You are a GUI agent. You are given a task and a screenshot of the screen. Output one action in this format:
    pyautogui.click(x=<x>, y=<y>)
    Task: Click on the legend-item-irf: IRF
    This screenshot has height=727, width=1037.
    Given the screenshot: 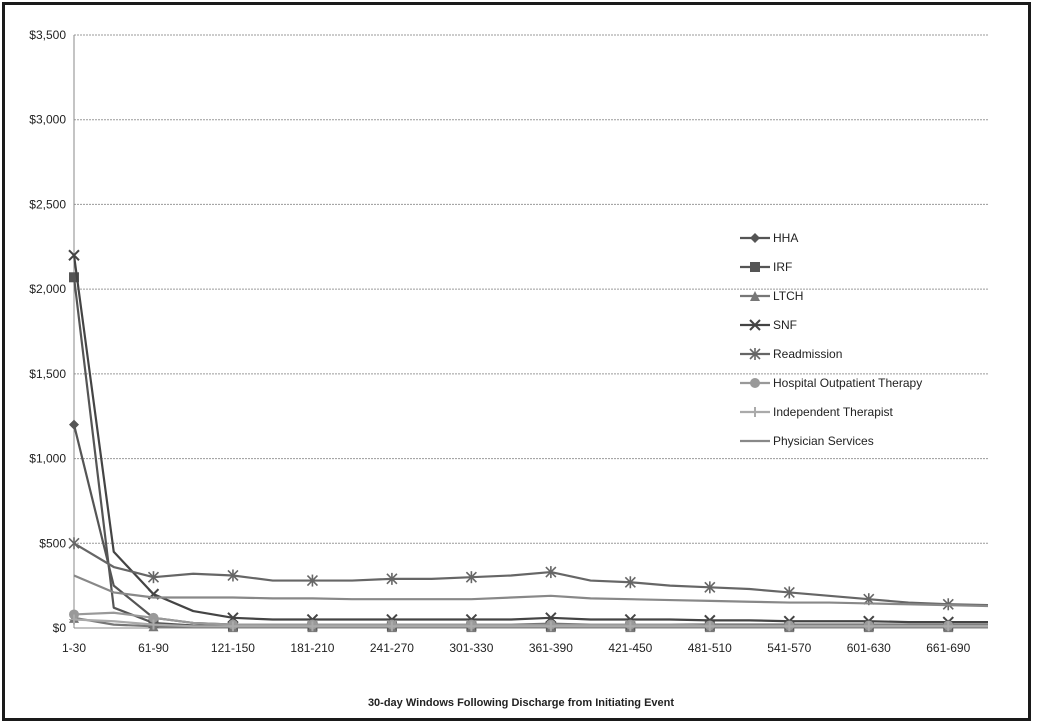 What is the action you would take?
    pyautogui.click(x=766, y=267)
    